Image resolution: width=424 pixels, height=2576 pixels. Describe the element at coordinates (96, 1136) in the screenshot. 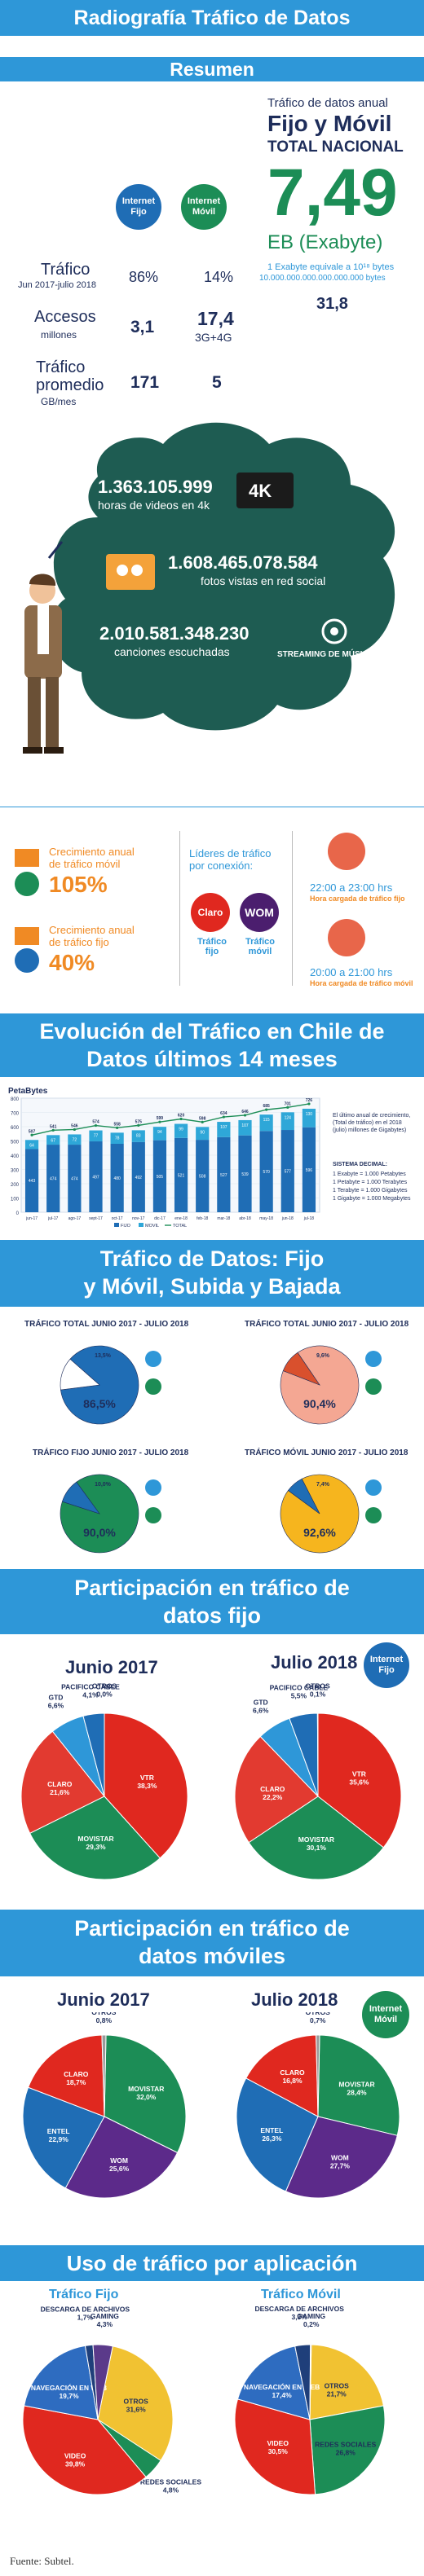

I see `bar-movil-label: 77` at that location.